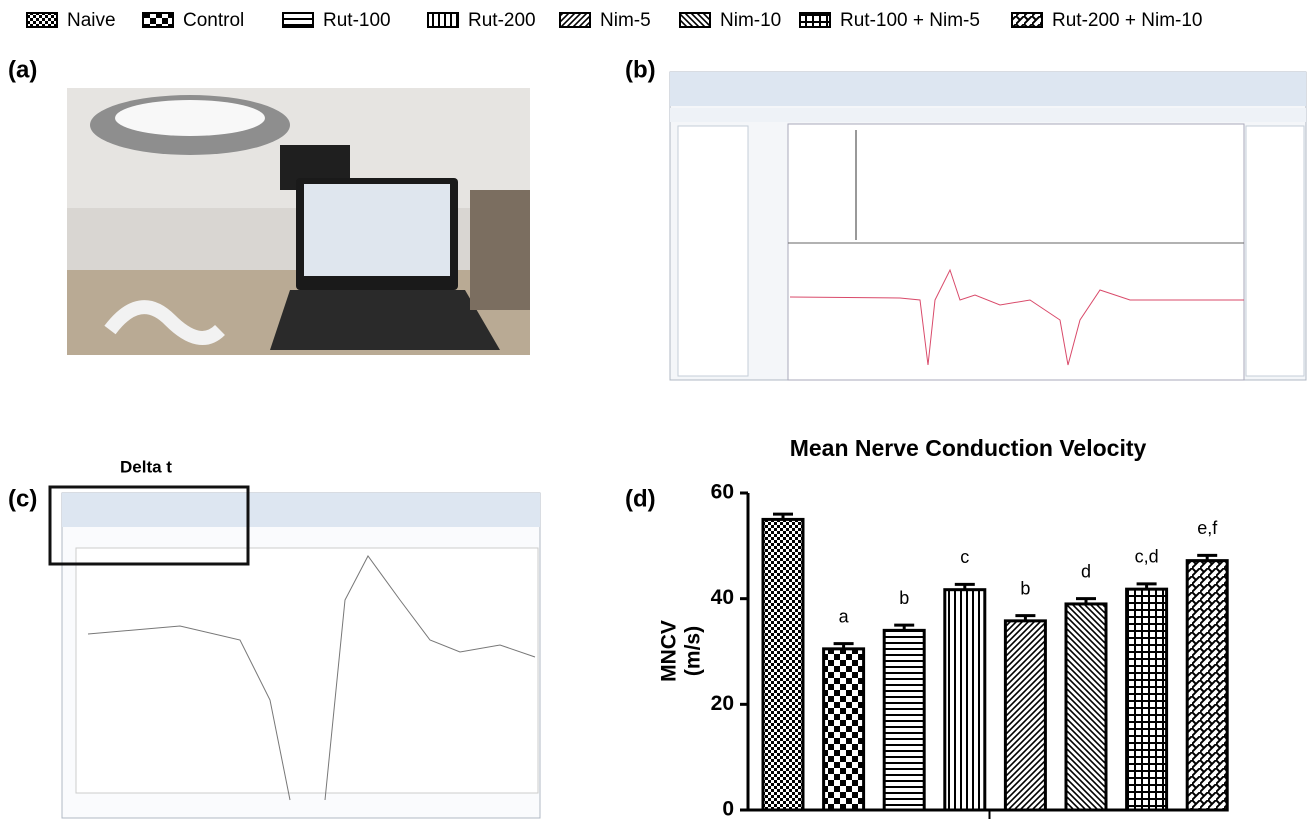 The height and width of the screenshot is (819, 1309). I want to click on setup-photo, so click(298, 221).